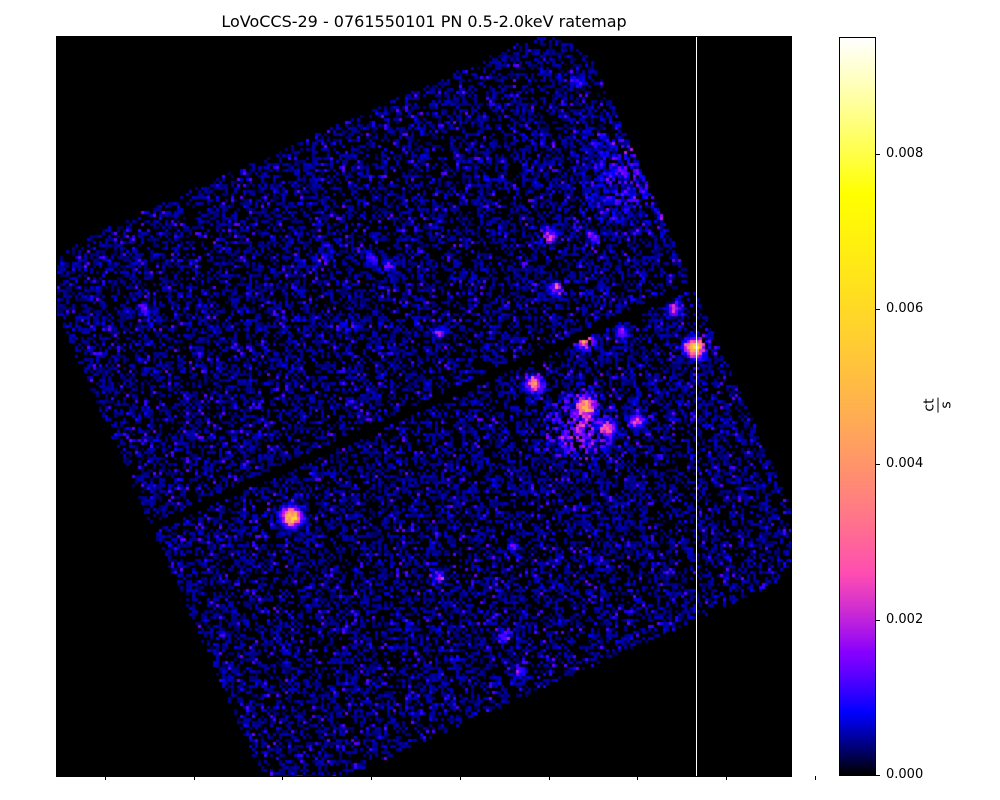 This screenshot has height=800, width=1000. Describe the element at coordinates (436, 779) in the screenshot. I see `x-axis-ticks` at that location.